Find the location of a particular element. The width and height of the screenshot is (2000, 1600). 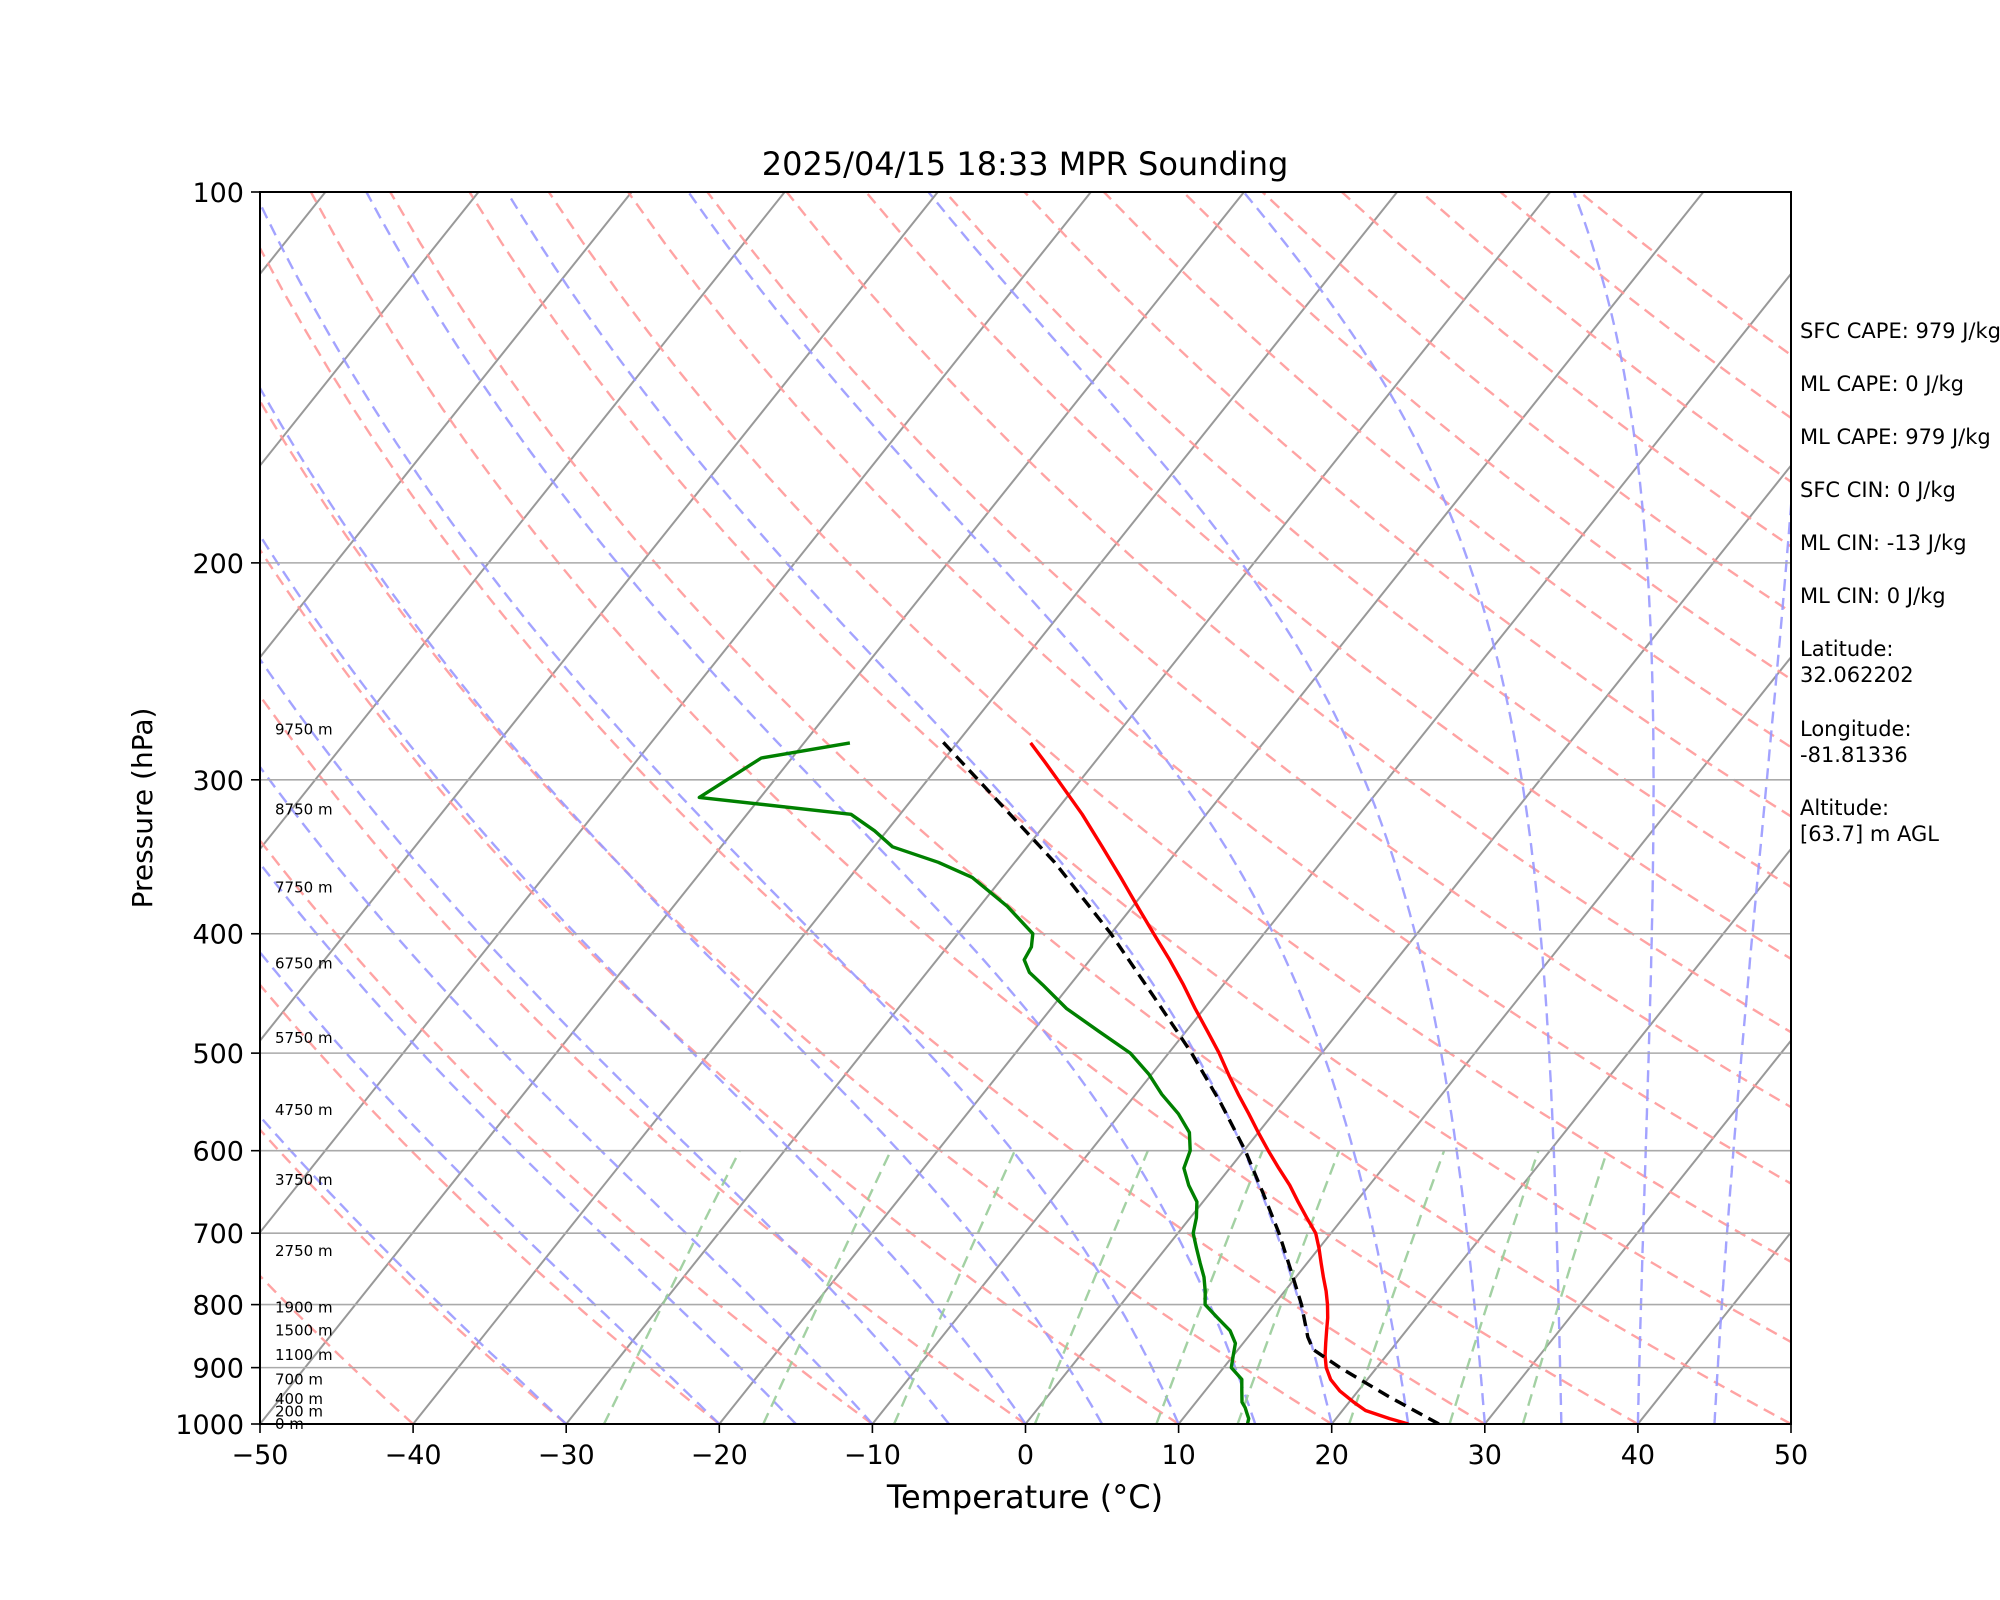

annotation-text: Longitude: -81.81336 is located at coordinates (1856, 742).